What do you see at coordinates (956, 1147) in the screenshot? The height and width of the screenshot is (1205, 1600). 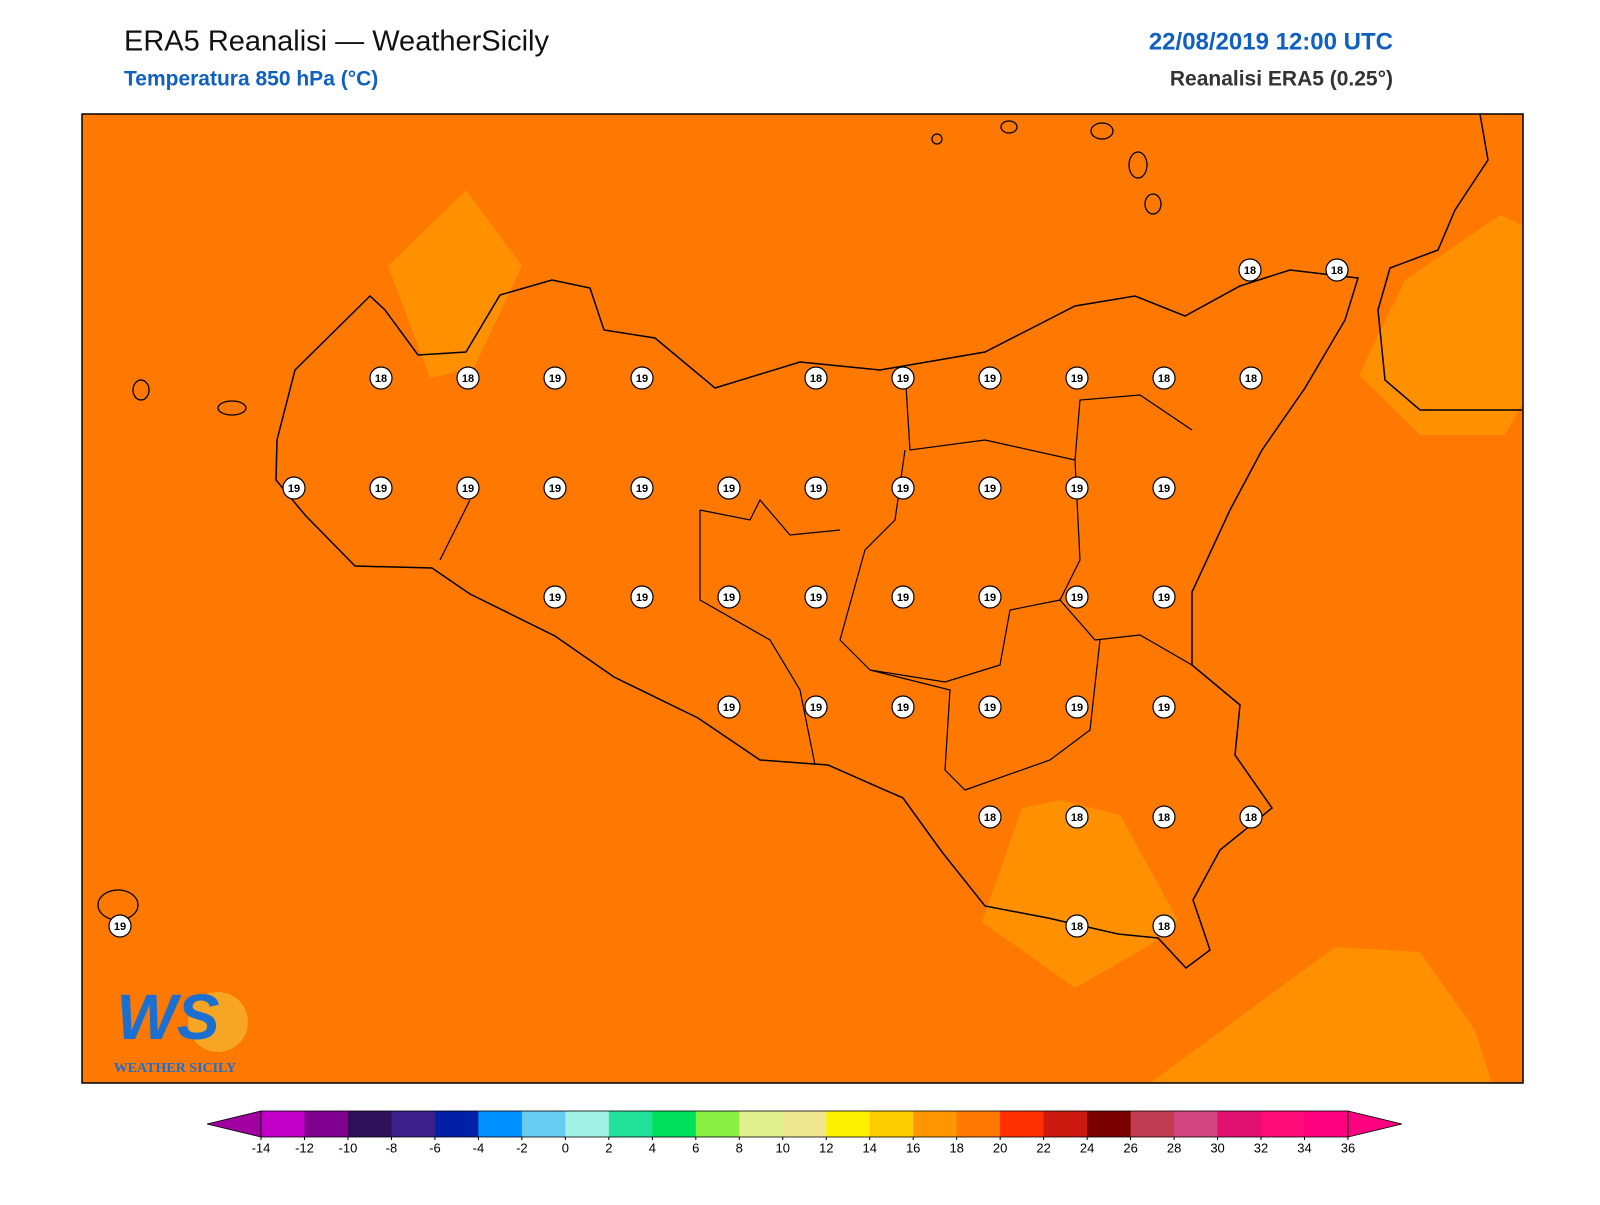 I see `colorbar-tick-label: 18` at bounding box center [956, 1147].